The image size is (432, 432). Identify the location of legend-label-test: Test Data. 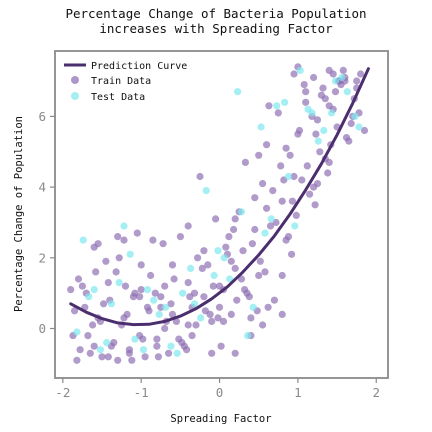
(118, 97).